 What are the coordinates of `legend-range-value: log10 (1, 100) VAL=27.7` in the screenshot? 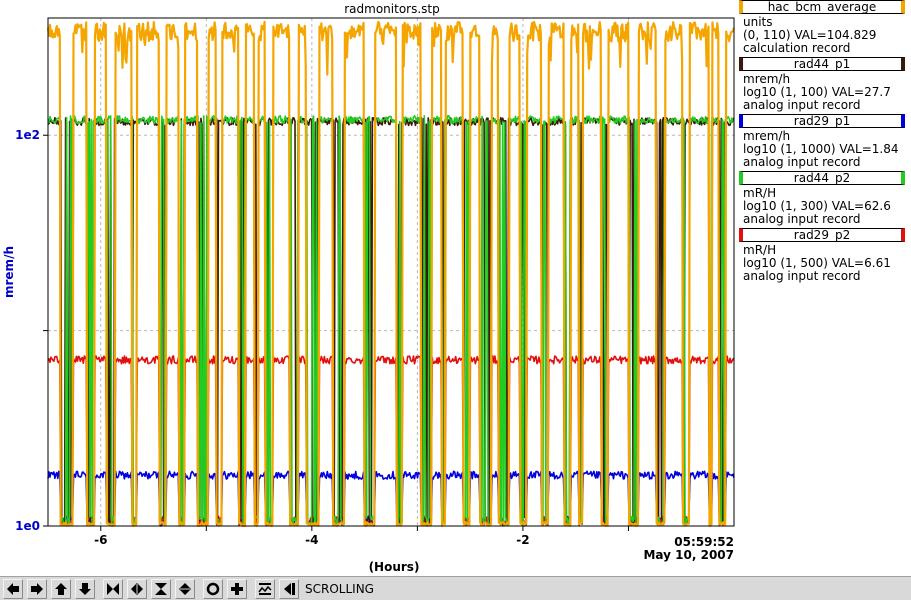 It's located at (817, 92).